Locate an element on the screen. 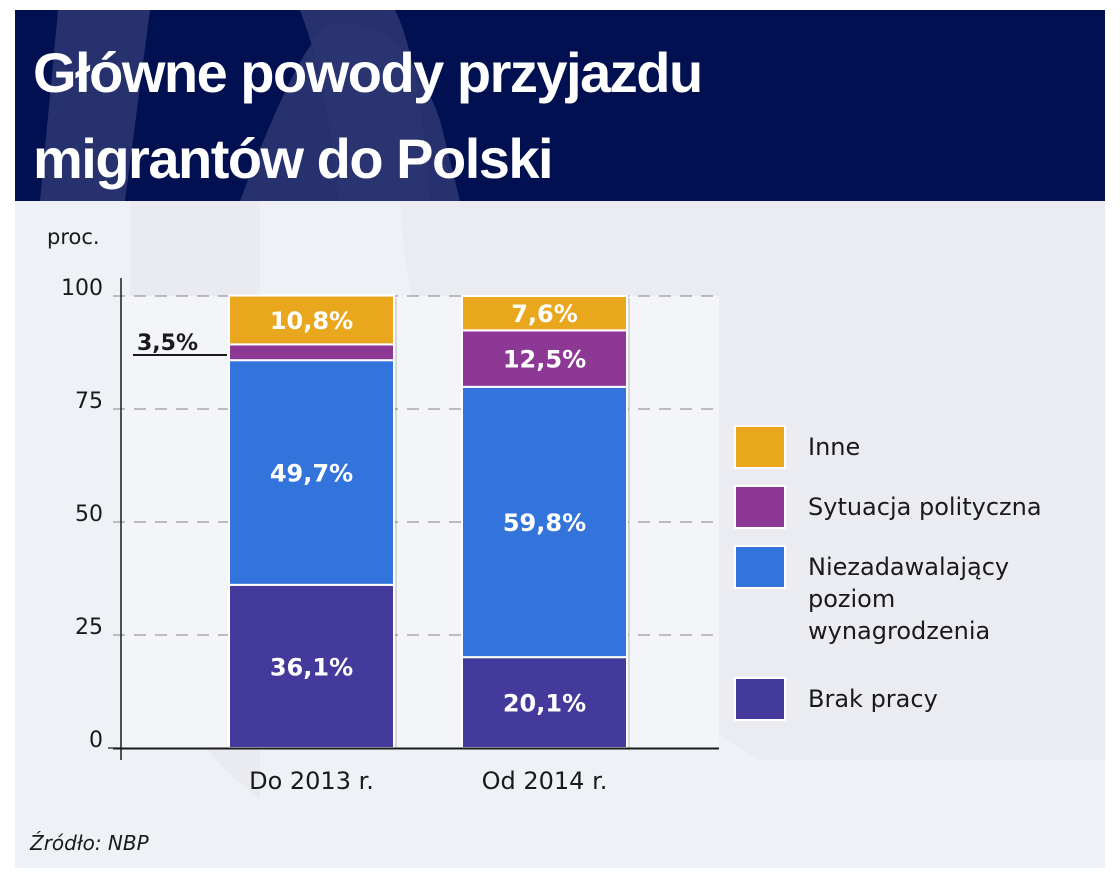 The image size is (1120, 880). y-tick-label-25: 25 is located at coordinates (89, 627).